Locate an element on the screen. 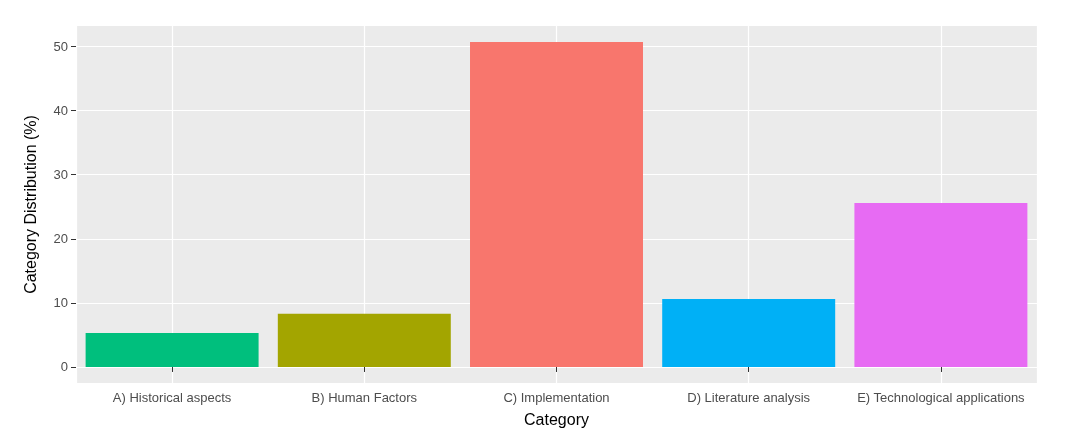 This screenshot has width=1067, height=443. y-tick-label: 10 is located at coordinates (60, 303).